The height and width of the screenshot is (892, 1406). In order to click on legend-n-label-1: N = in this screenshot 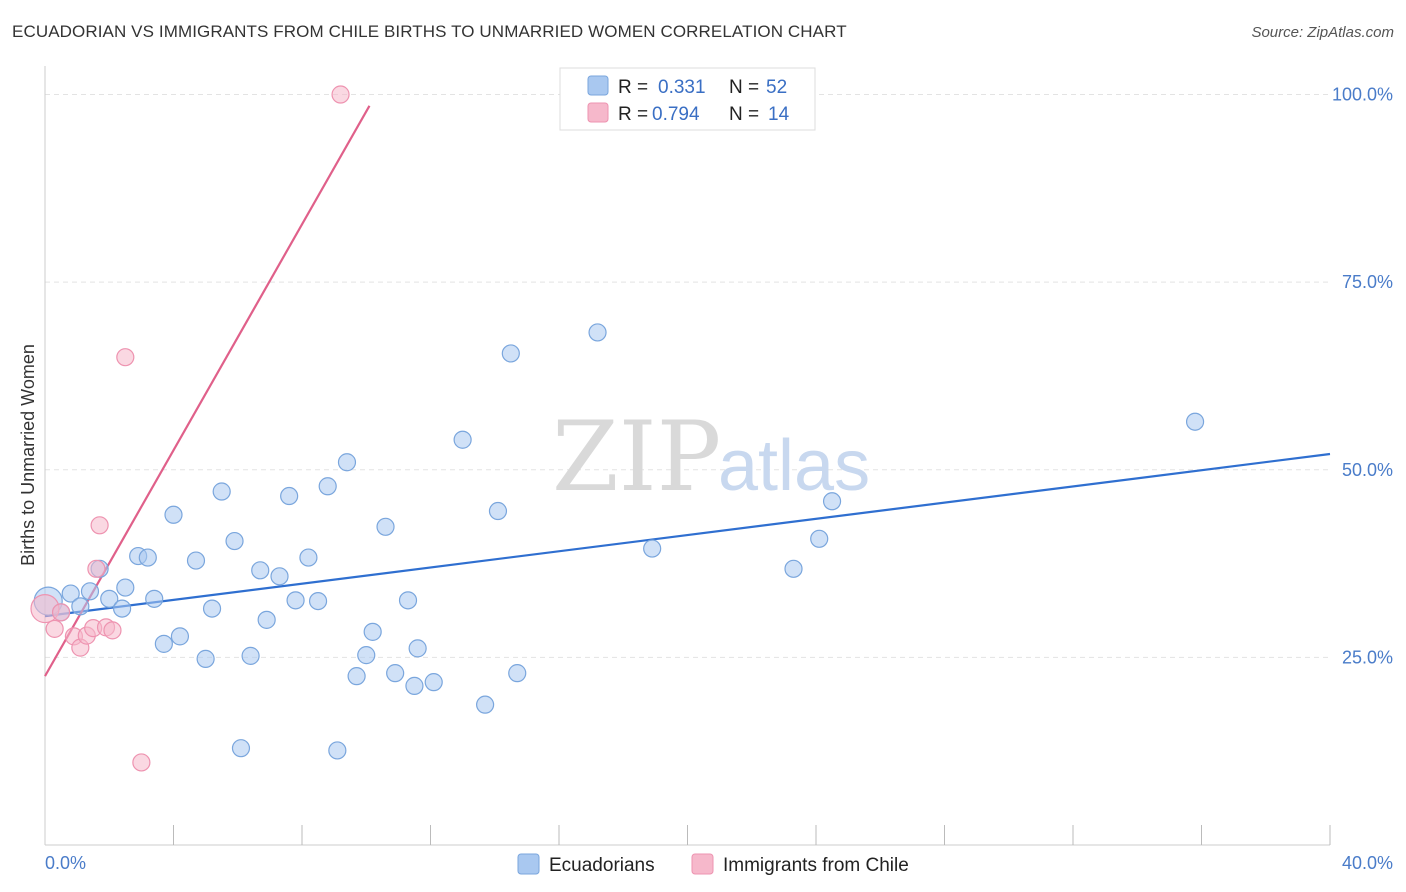, I will do `click(744, 87)`.